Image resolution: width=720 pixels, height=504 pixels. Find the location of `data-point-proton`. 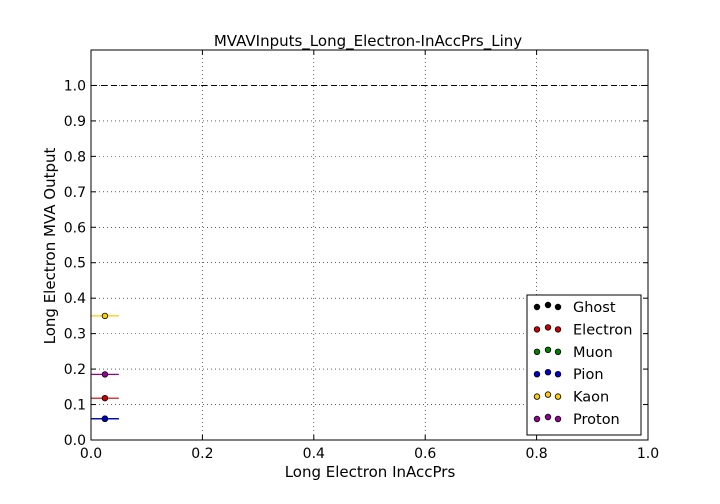

data-point-proton is located at coordinates (105, 374).